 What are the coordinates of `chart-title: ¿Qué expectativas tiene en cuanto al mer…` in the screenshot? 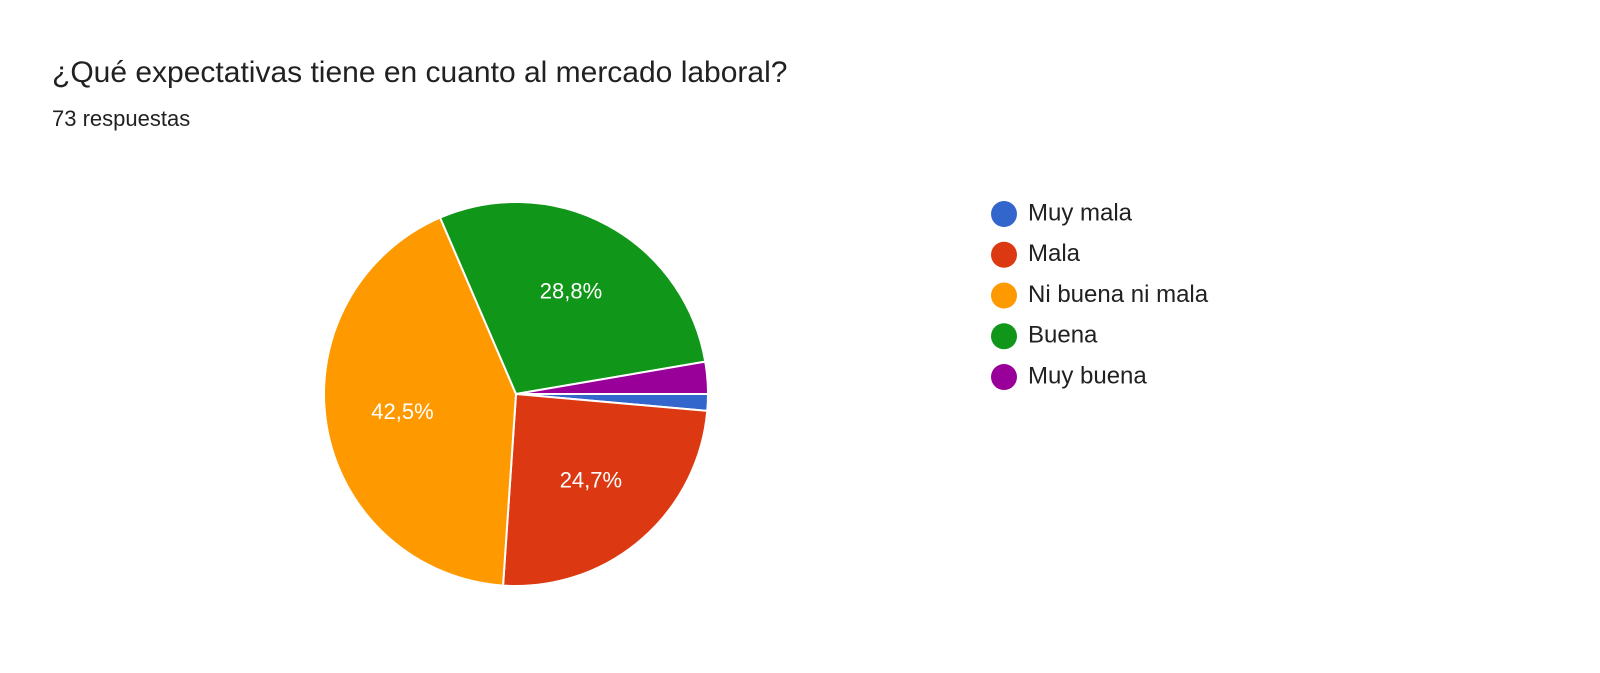 It's located at (419, 72).